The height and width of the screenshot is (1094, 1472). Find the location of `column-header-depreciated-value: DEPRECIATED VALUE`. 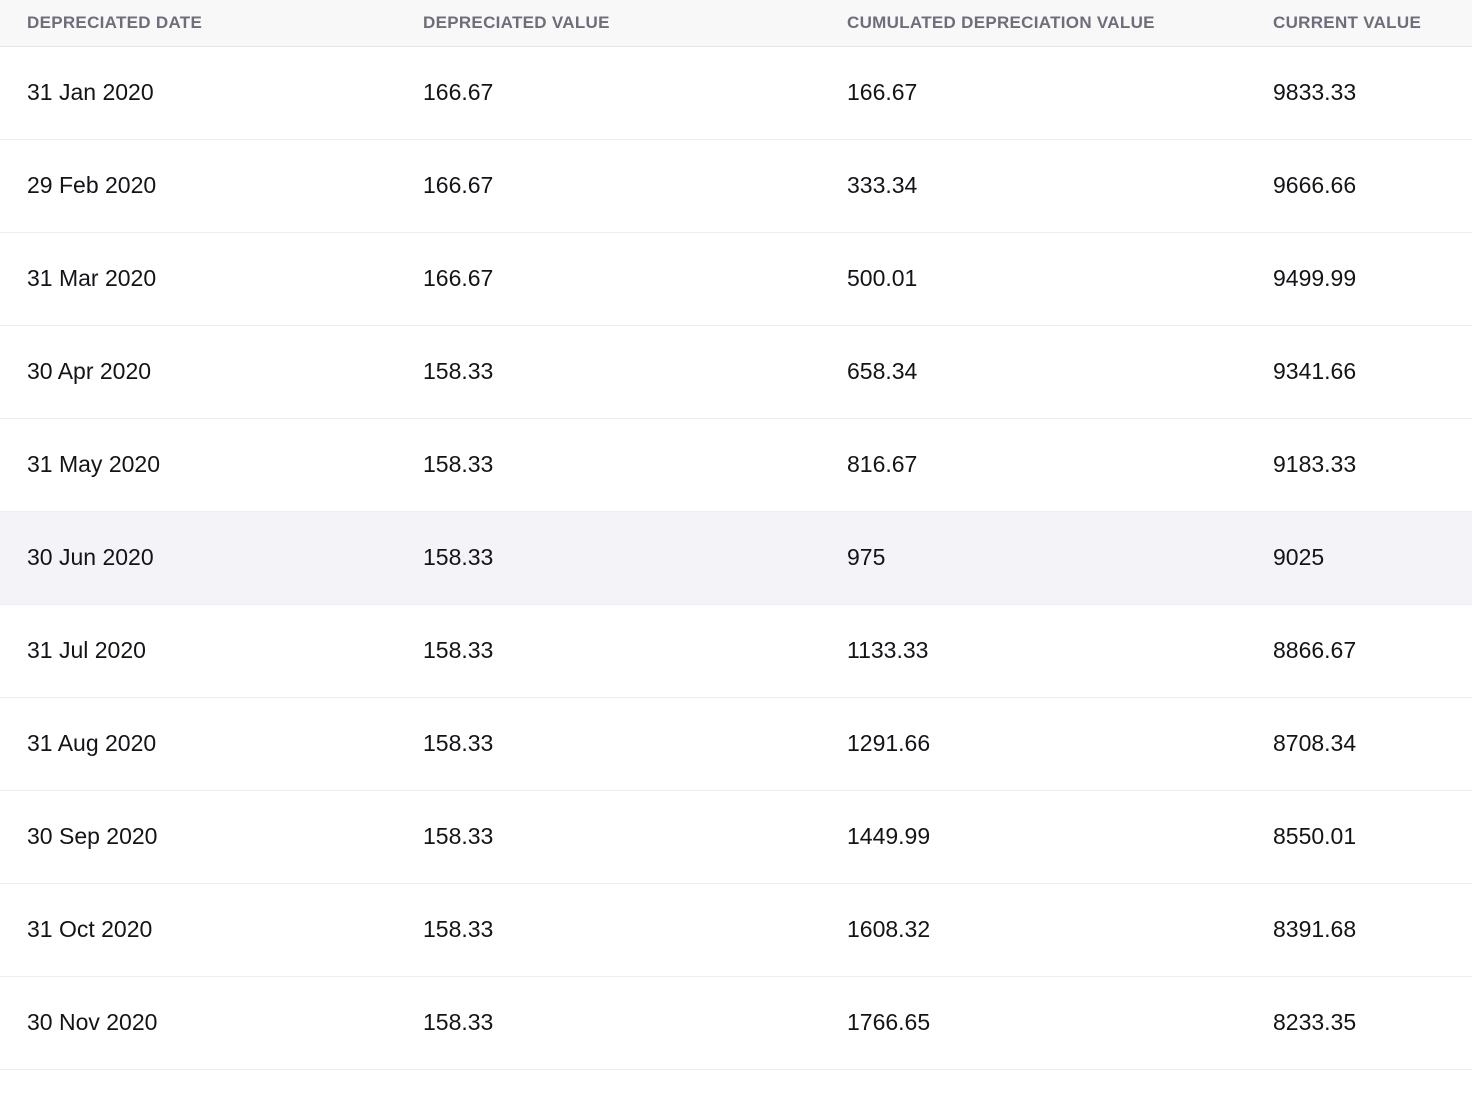

column-header-depreciated-value: DEPRECIATED VALUE is located at coordinates (635, 23).